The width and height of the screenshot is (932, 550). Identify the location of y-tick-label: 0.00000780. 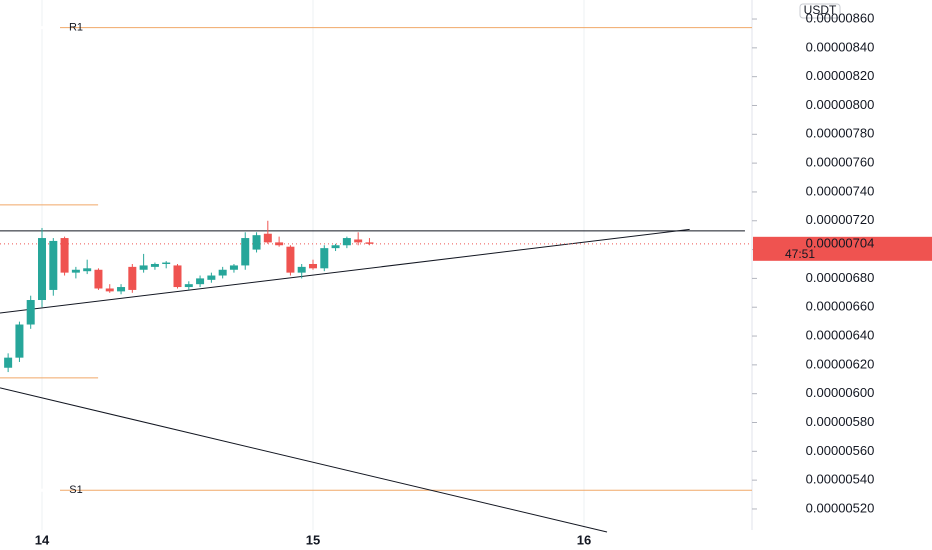
(840, 133).